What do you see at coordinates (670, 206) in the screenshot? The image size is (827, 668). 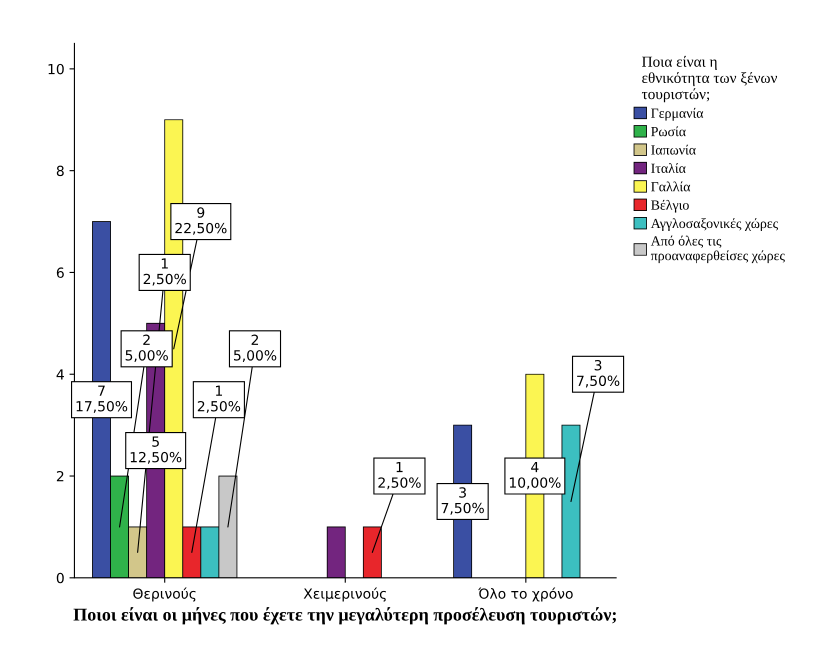 I see `legend-label: Βέλγιο` at bounding box center [670, 206].